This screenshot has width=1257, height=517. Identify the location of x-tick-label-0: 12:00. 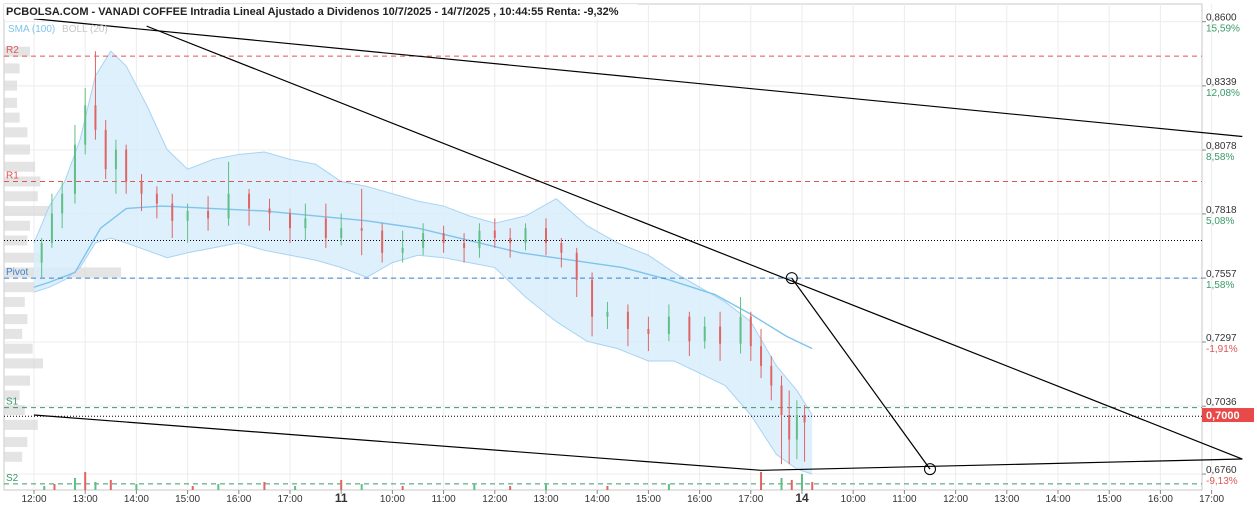
(33, 499).